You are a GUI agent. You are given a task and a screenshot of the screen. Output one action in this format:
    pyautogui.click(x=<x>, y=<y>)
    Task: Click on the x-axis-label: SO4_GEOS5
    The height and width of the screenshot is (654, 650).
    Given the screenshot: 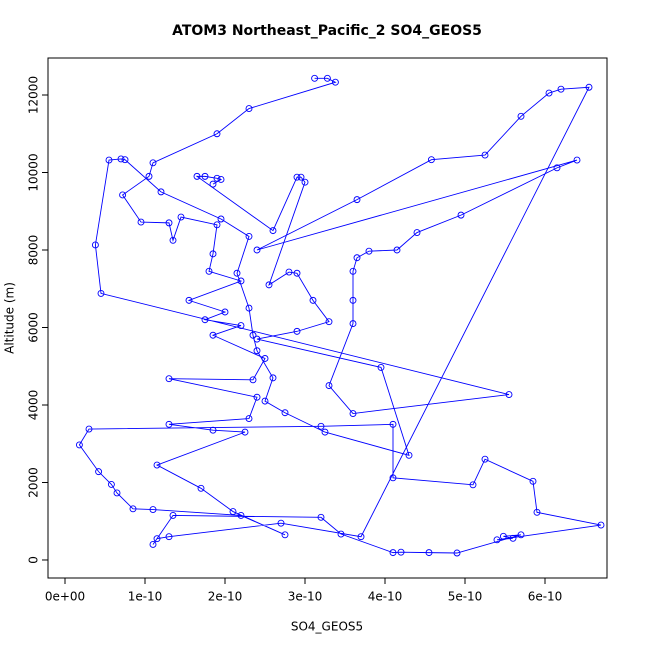 What is the action you would take?
    pyautogui.click(x=327, y=627)
    